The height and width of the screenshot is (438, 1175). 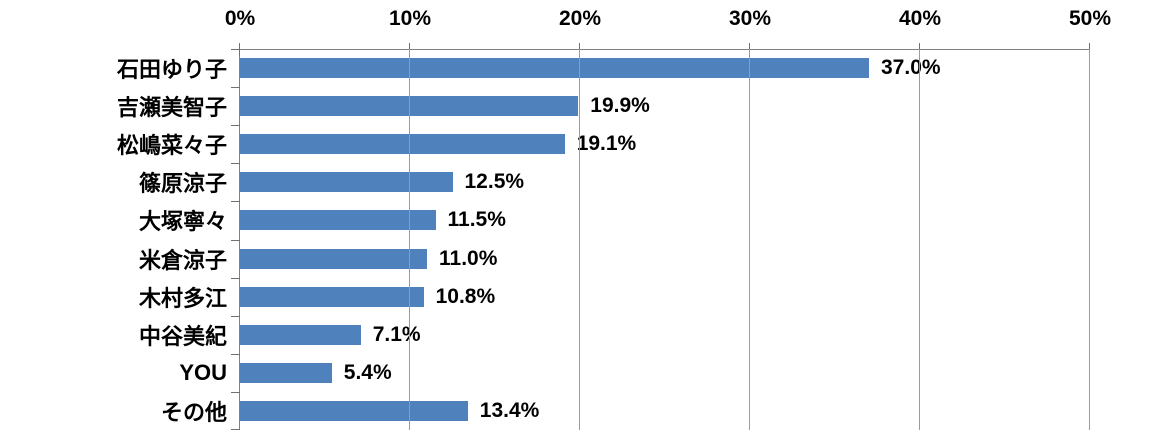 What do you see at coordinates (665, 220) in the screenshot?
I see `bar-row: 11.5%` at bounding box center [665, 220].